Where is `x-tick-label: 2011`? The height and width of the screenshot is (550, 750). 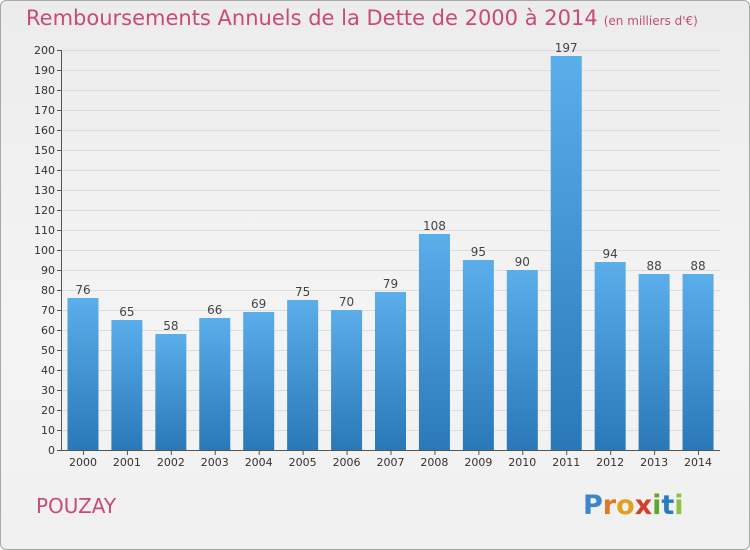
x-tick-label: 2011 is located at coordinates (566, 462).